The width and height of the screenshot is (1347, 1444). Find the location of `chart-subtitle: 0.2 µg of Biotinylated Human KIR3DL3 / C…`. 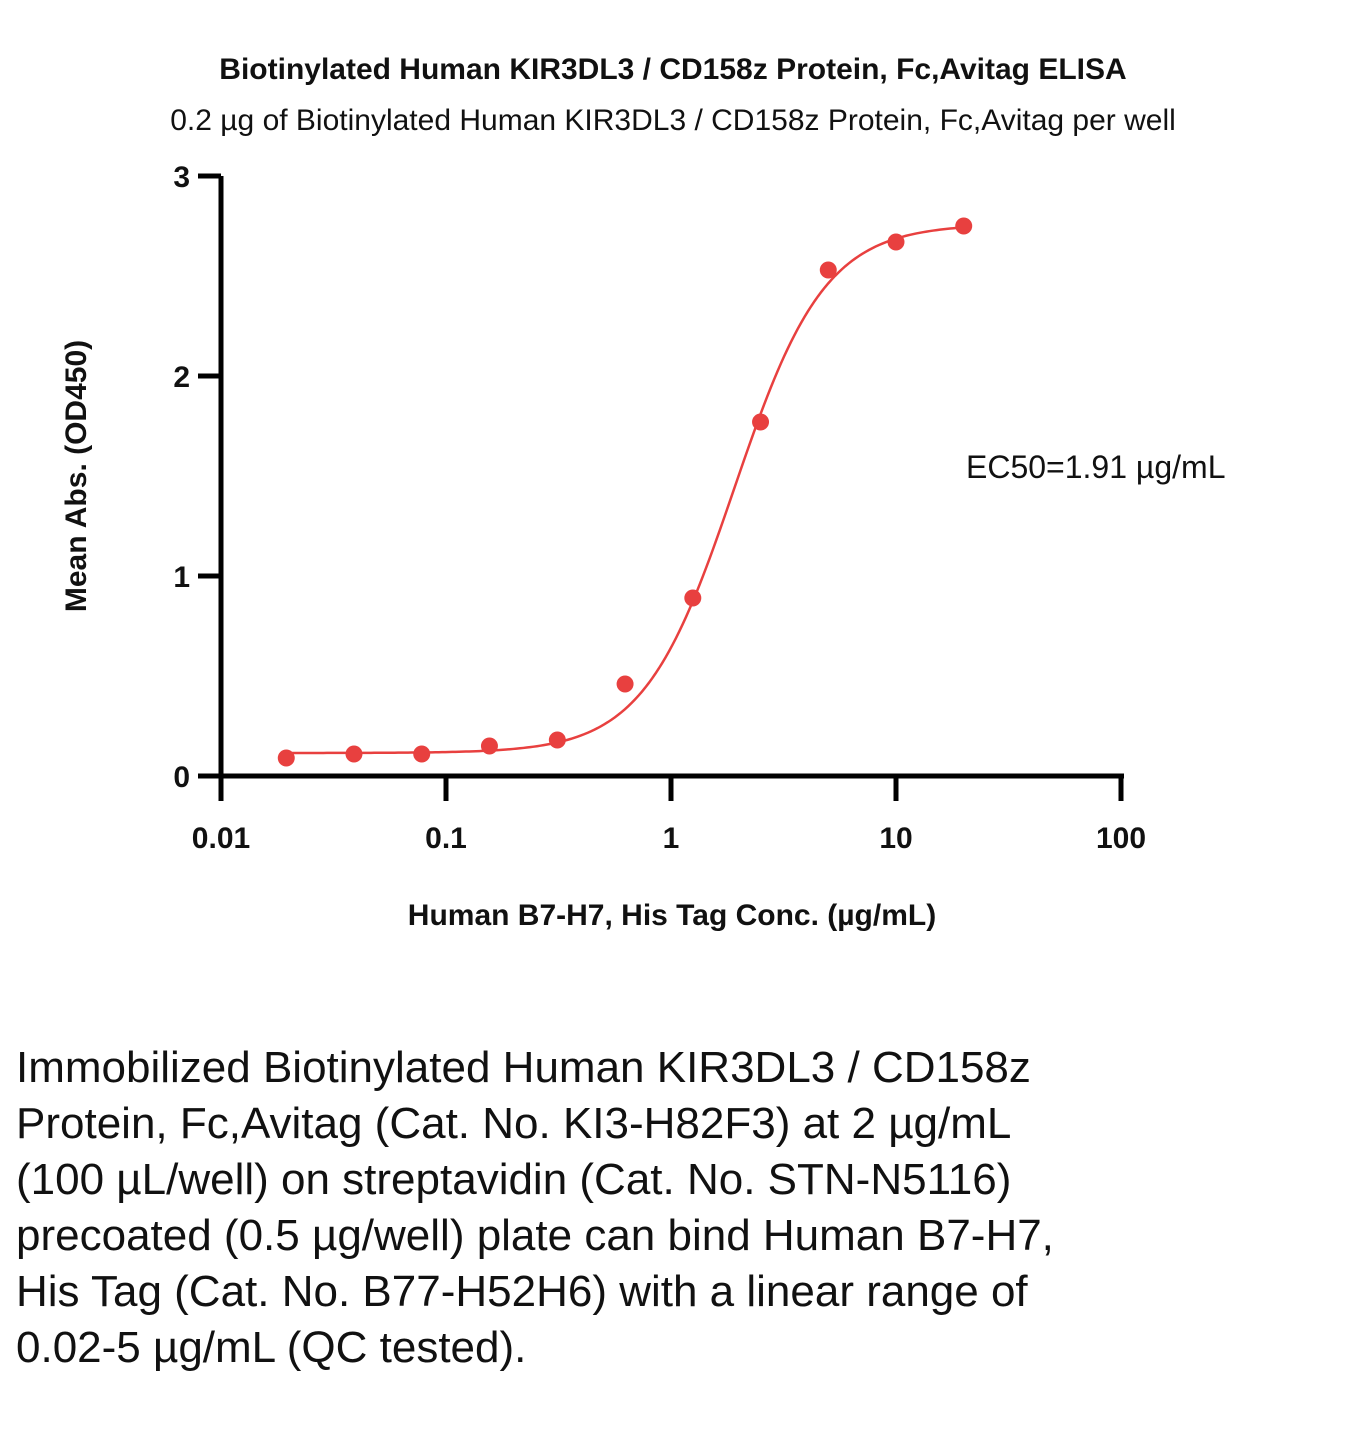

chart-subtitle: 0.2 µg of Biotinylated Human KIR3DL3 / C… is located at coordinates (673, 120).